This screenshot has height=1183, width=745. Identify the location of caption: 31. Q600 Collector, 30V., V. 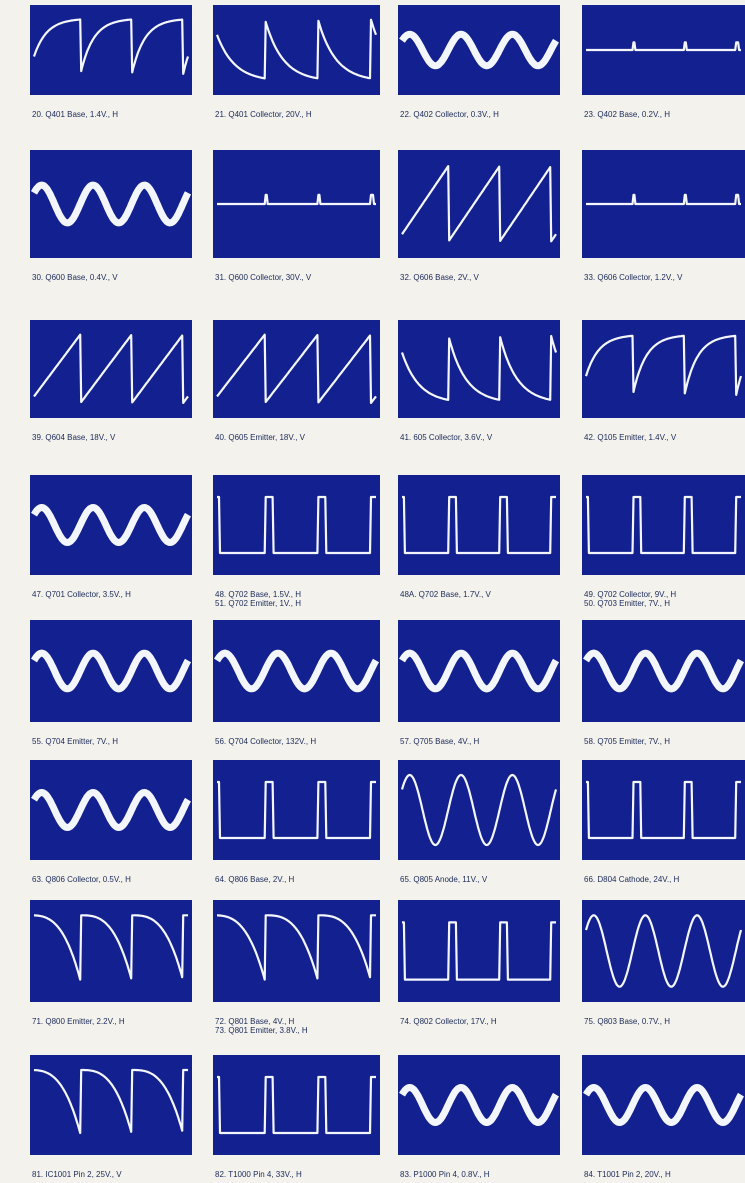
(263, 277).